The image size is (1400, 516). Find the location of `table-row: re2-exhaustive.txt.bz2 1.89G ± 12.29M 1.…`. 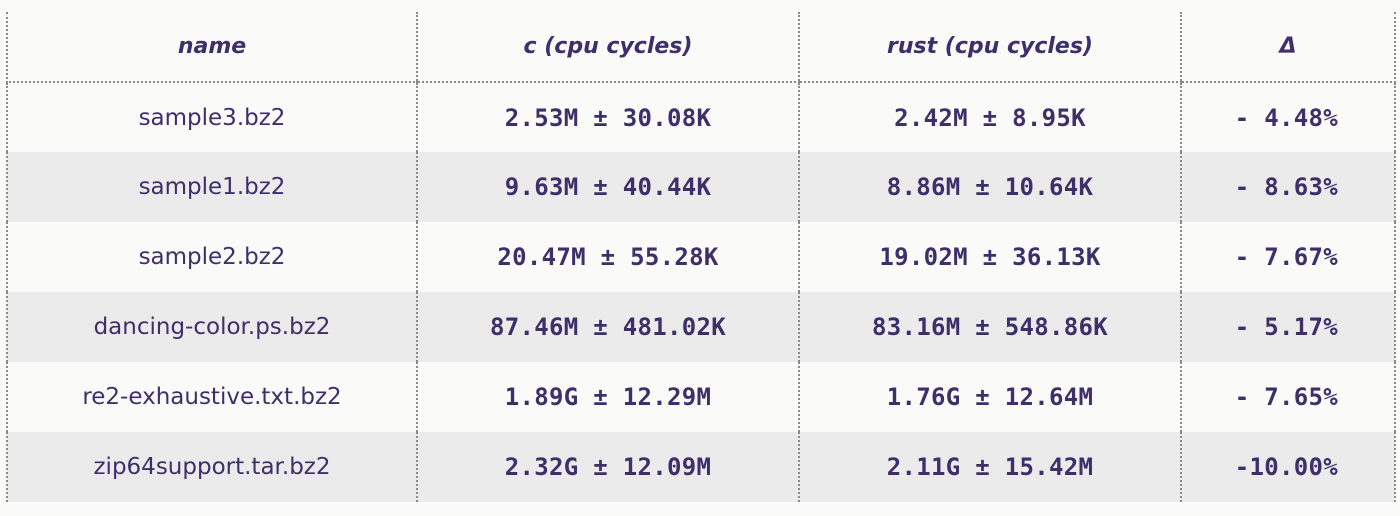

table-row: re2-exhaustive.txt.bz2 1.89G ± 12.29M 1.… is located at coordinates (701, 397).